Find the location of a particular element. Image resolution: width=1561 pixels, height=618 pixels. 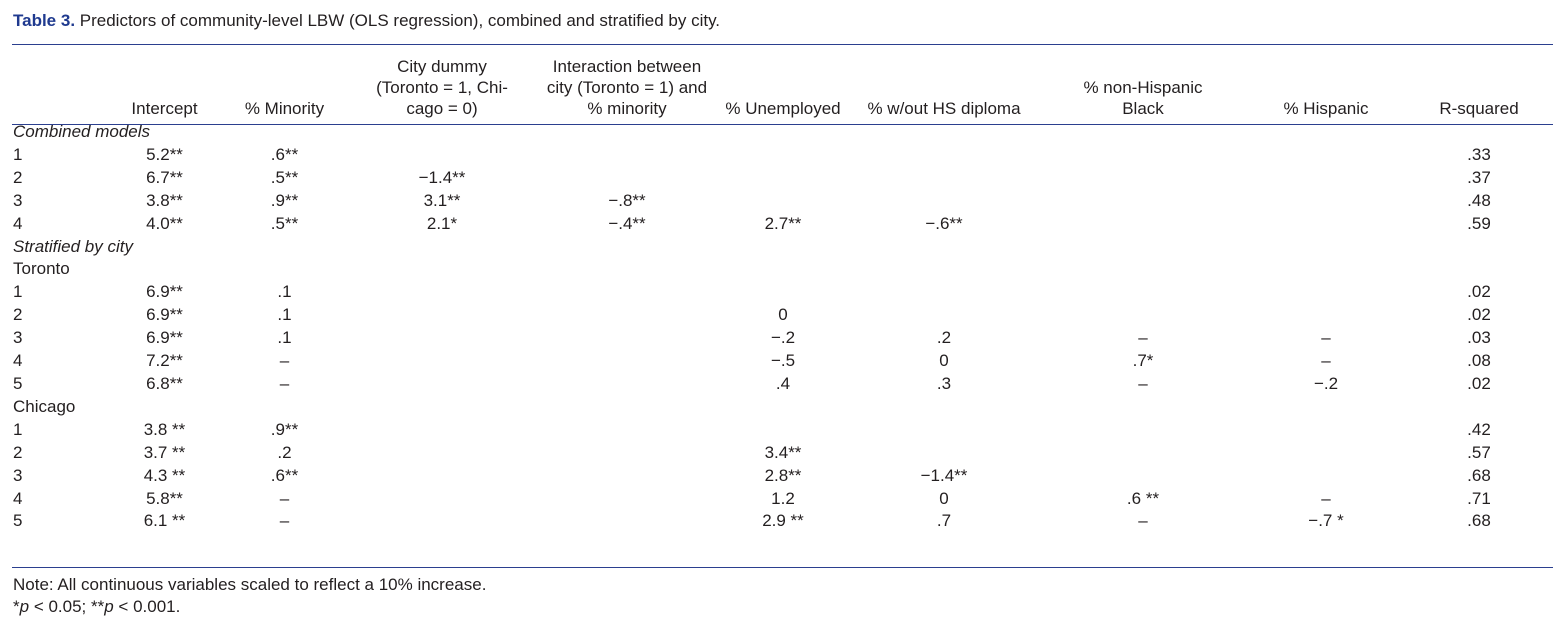

column-header: % w/out HS diploma is located at coordinates (944, 108).